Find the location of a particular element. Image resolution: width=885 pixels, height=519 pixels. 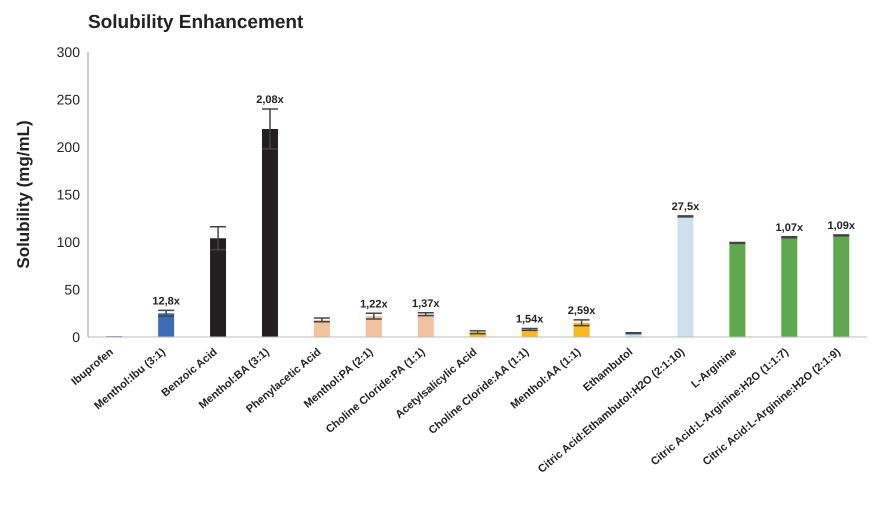

y-tick-label: 0 is located at coordinates (76, 336).